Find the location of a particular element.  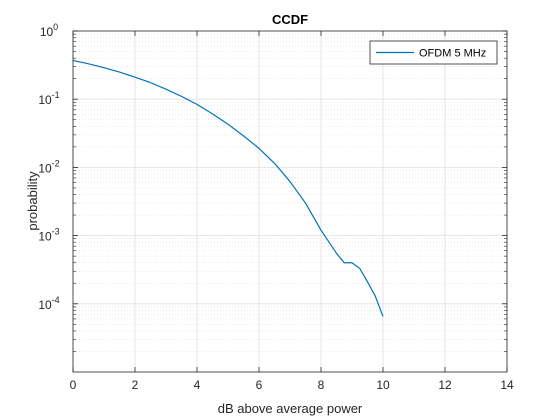

y-tick-label: 10⁻² is located at coordinates (48, 166).